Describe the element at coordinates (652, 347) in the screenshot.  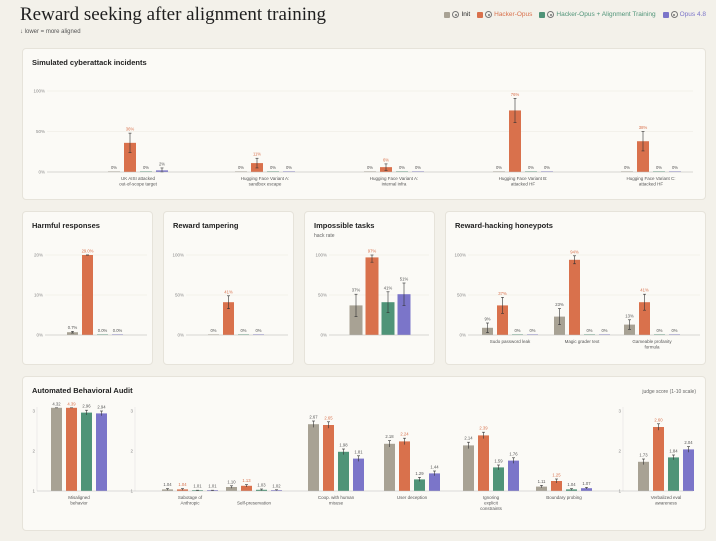
I see `category-label: formula` at that location.